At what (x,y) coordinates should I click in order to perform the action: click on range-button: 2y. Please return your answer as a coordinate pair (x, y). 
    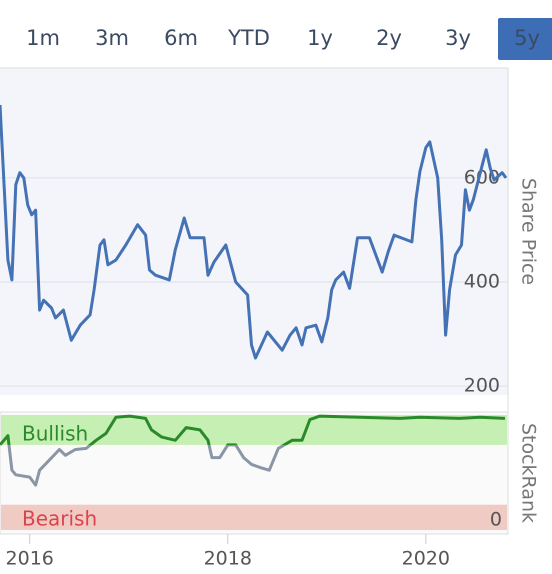
    Looking at the image, I should click on (389, 38).